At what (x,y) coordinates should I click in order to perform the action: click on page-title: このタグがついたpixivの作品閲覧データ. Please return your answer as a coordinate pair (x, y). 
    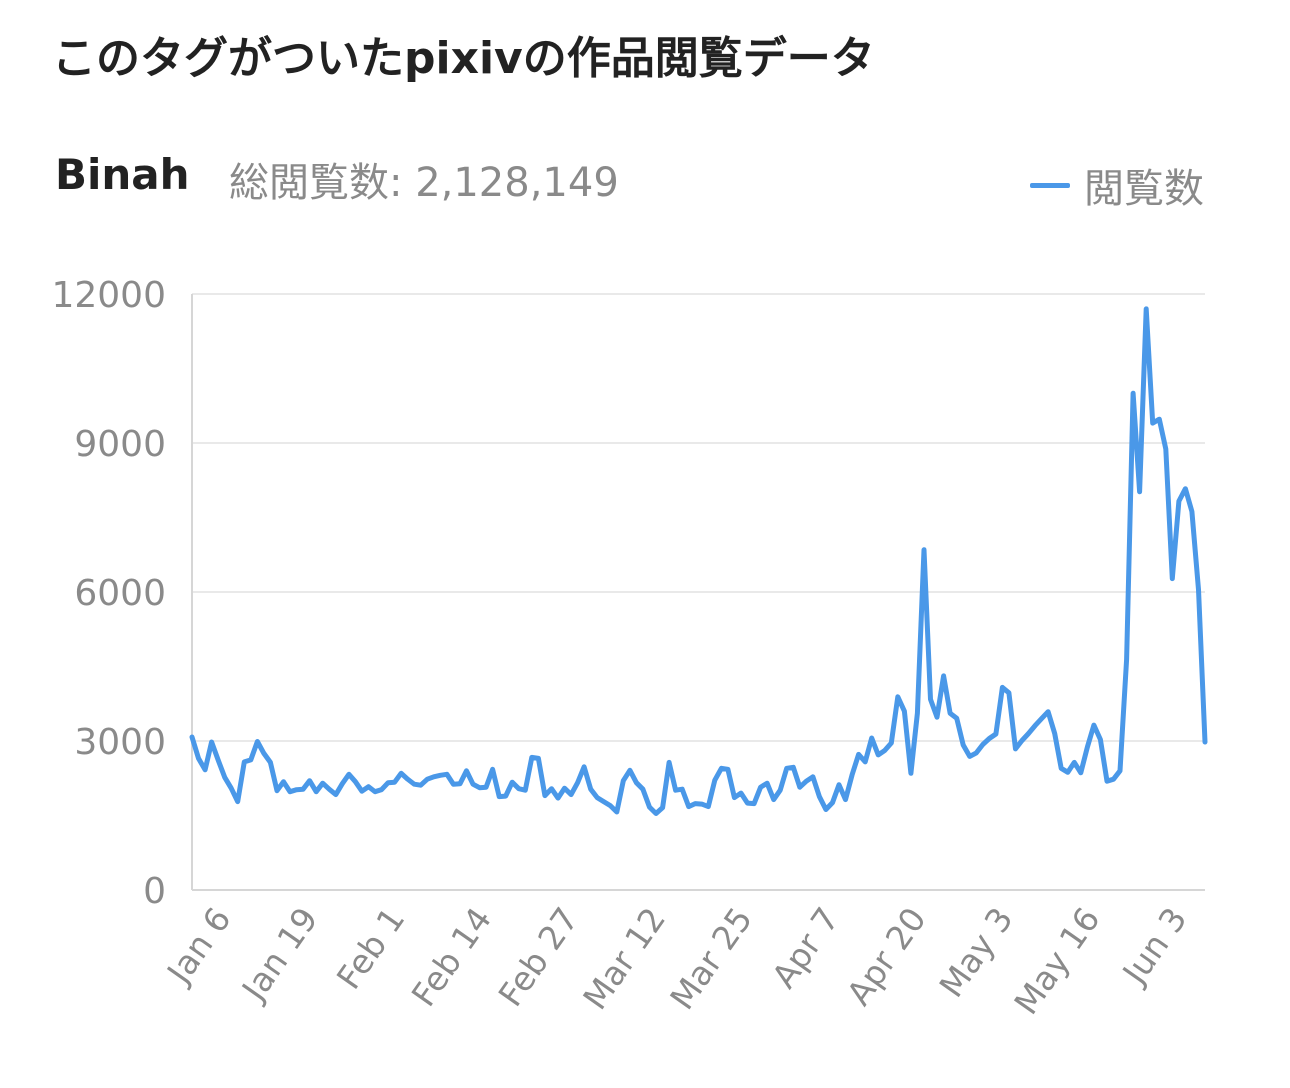
    Looking at the image, I should click on (463, 58).